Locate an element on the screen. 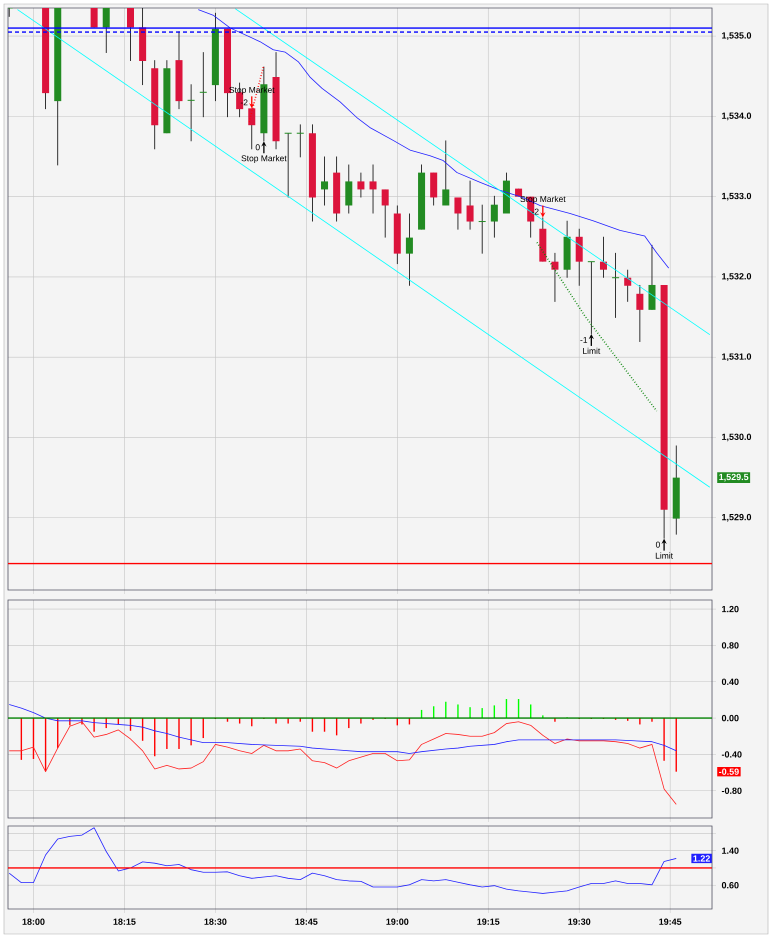 The image size is (774, 940). x-tick-label: 18:45 is located at coordinates (306, 921).